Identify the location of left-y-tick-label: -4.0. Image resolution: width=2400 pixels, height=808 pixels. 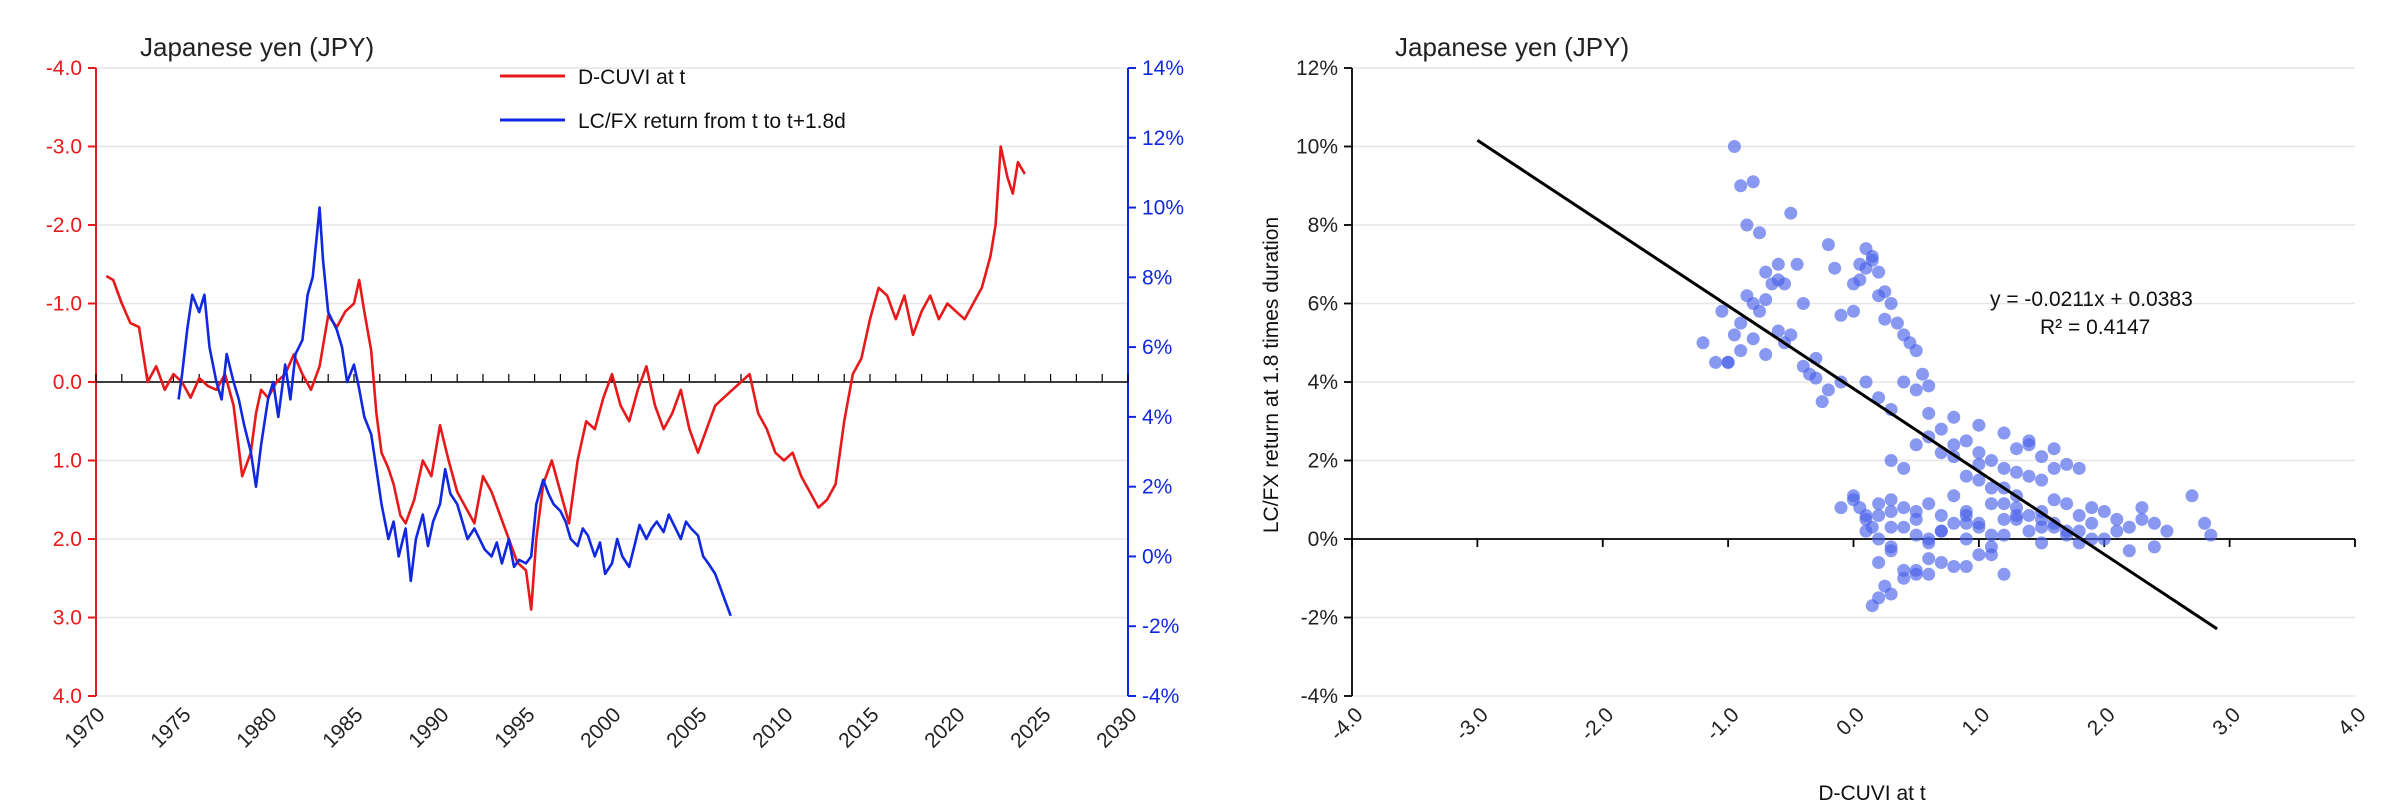
(64, 68).